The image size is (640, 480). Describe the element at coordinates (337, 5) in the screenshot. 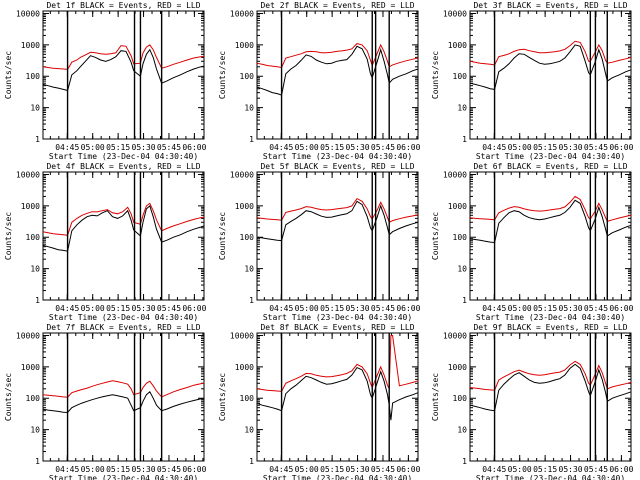

I see `panel-title: Det 2f BLACK = Events, RED = LLD` at that location.